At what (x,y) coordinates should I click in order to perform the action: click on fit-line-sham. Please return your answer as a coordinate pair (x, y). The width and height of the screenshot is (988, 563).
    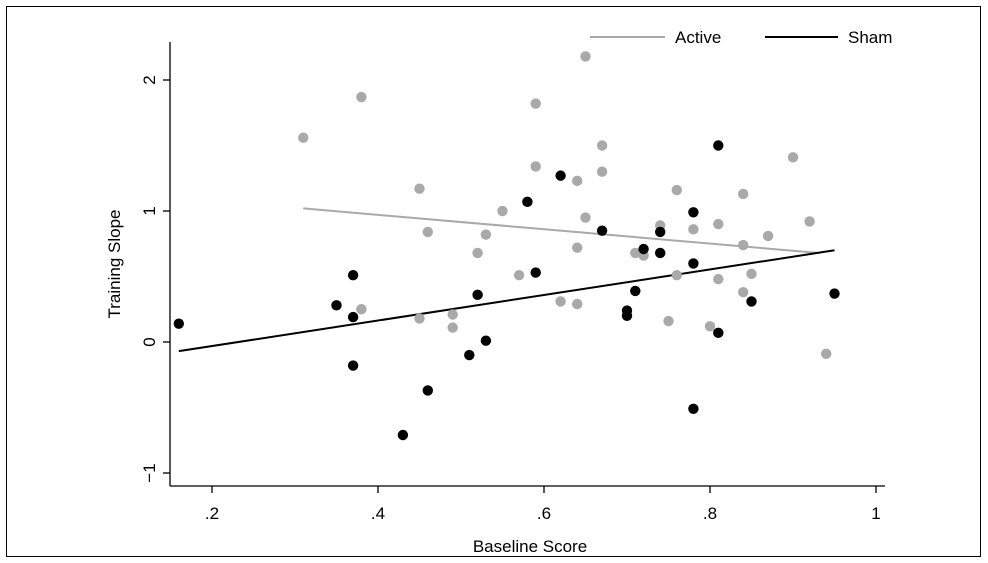
    Looking at the image, I should click on (506, 301).